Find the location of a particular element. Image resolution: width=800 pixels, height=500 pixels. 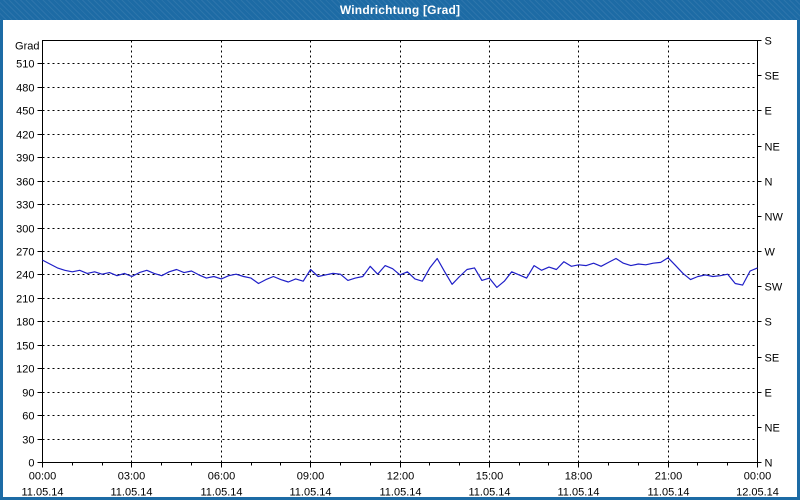

y-axis-label: 150 is located at coordinates (25, 347).